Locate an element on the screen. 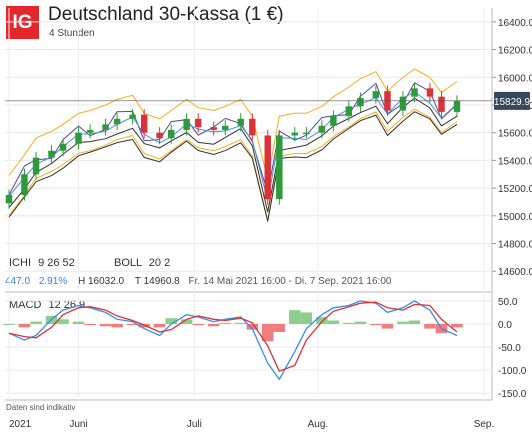 Image resolution: width=532 pixels, height=434 pixels. price-tick-label: 16000.0 is located at coordinates (515, 78).